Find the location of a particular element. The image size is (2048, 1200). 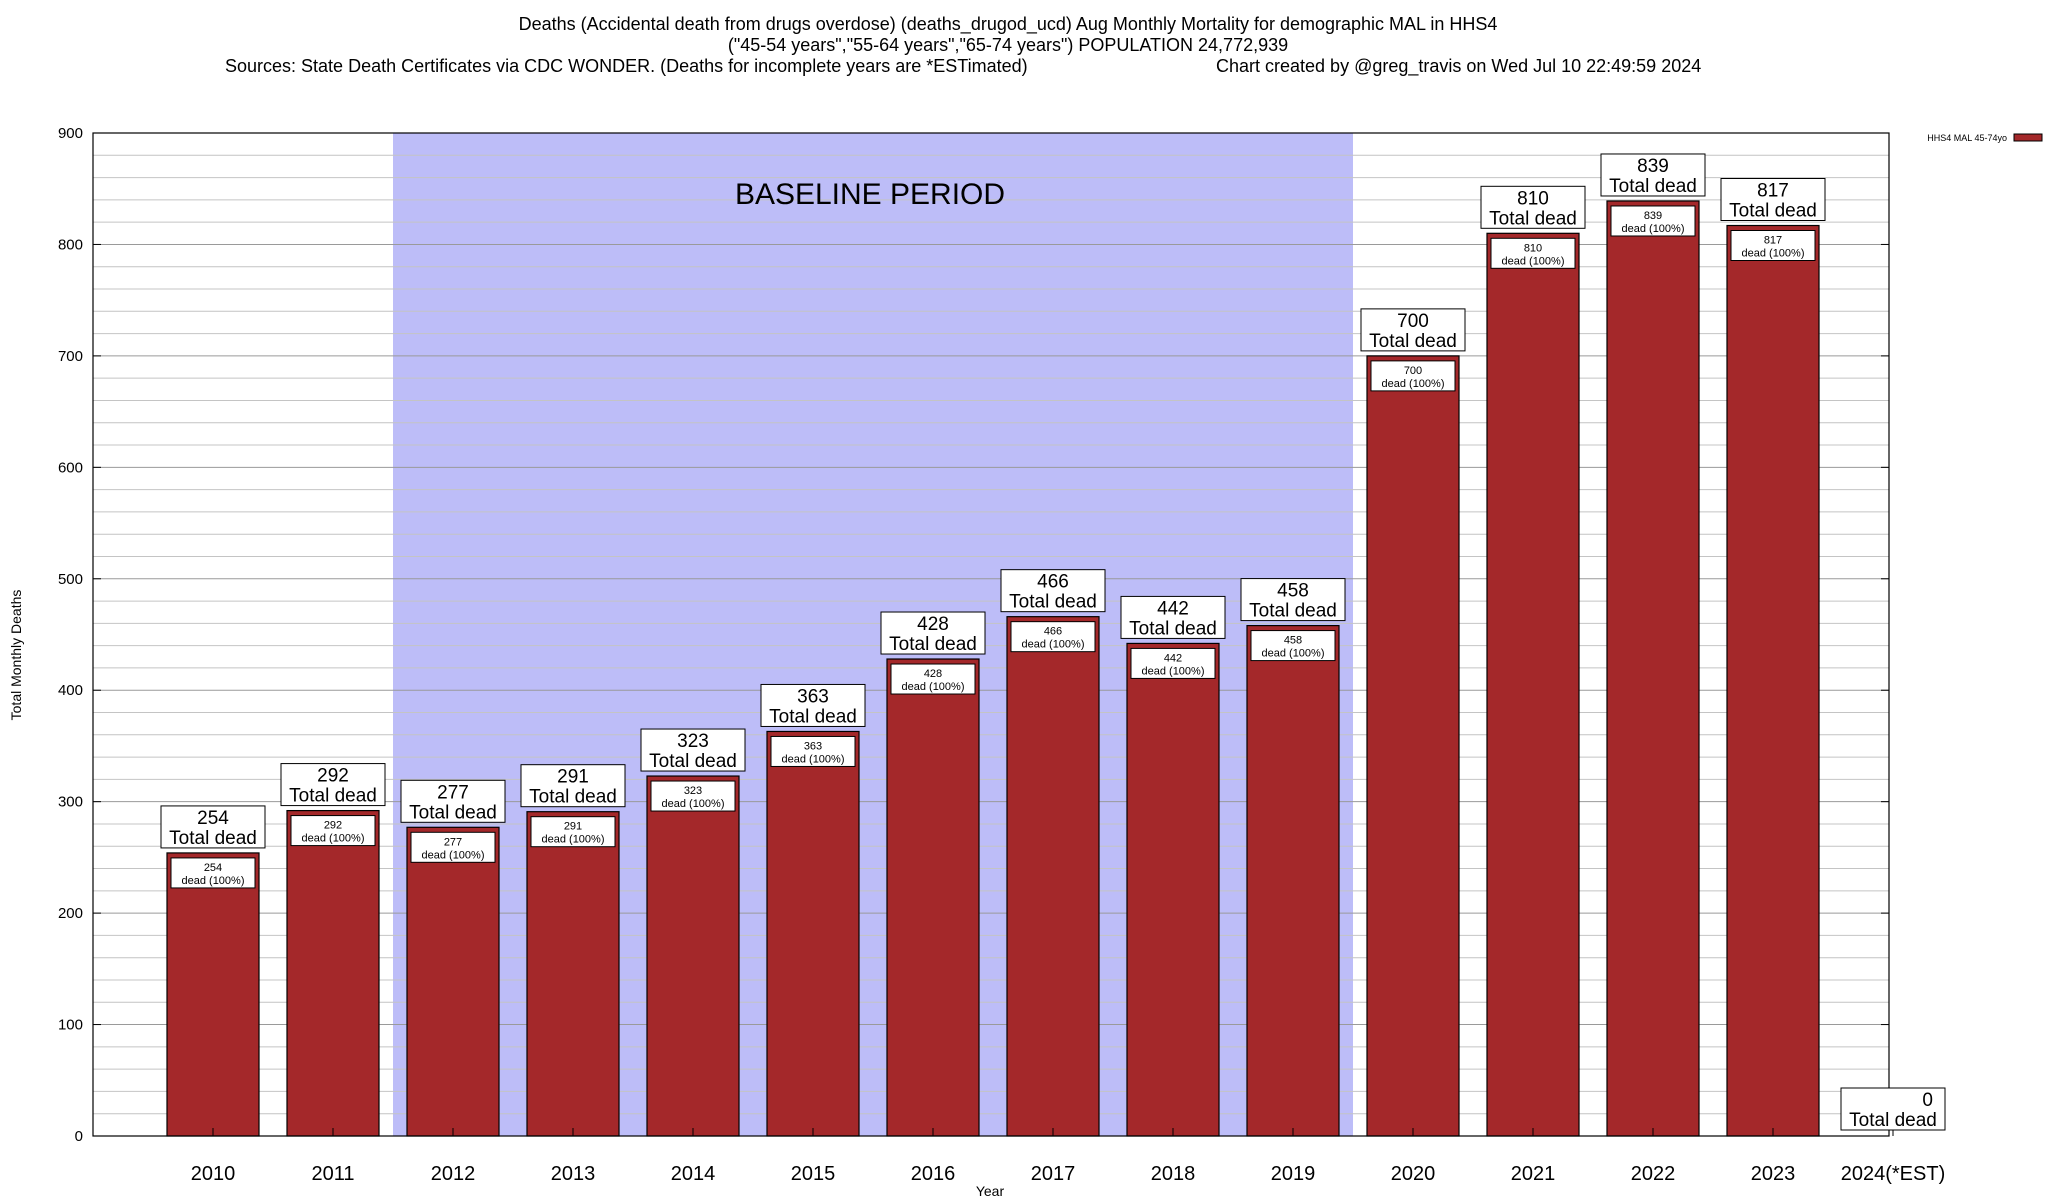

inner-value-label: 817 is located at coordinates (1773, 240).